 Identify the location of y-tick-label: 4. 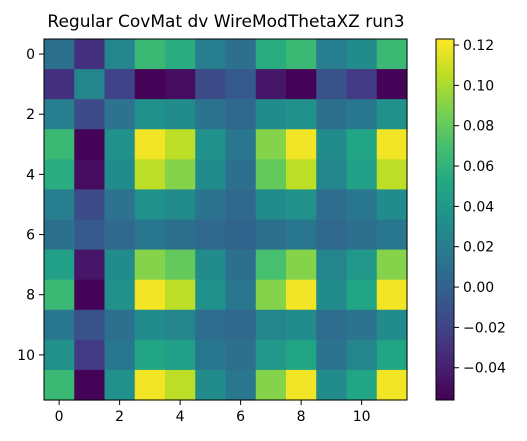
(30, 175).